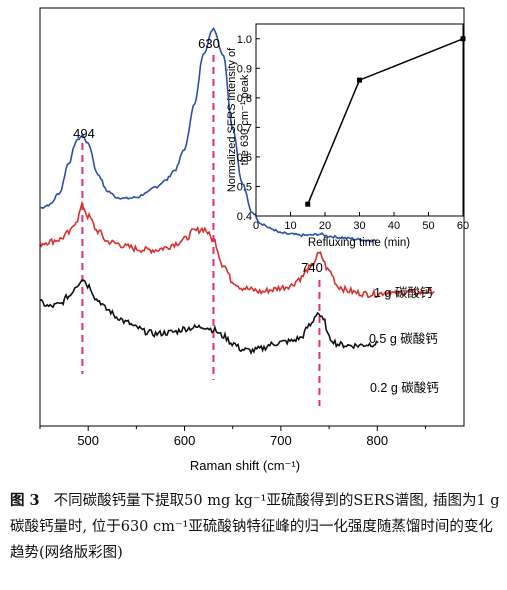  What do you see at coordinates (245, 119) in the screenshot?
I see `inset-y-axis-label-line2: the 630 cm⁻¹ peak` at bounding box center [245, 119].